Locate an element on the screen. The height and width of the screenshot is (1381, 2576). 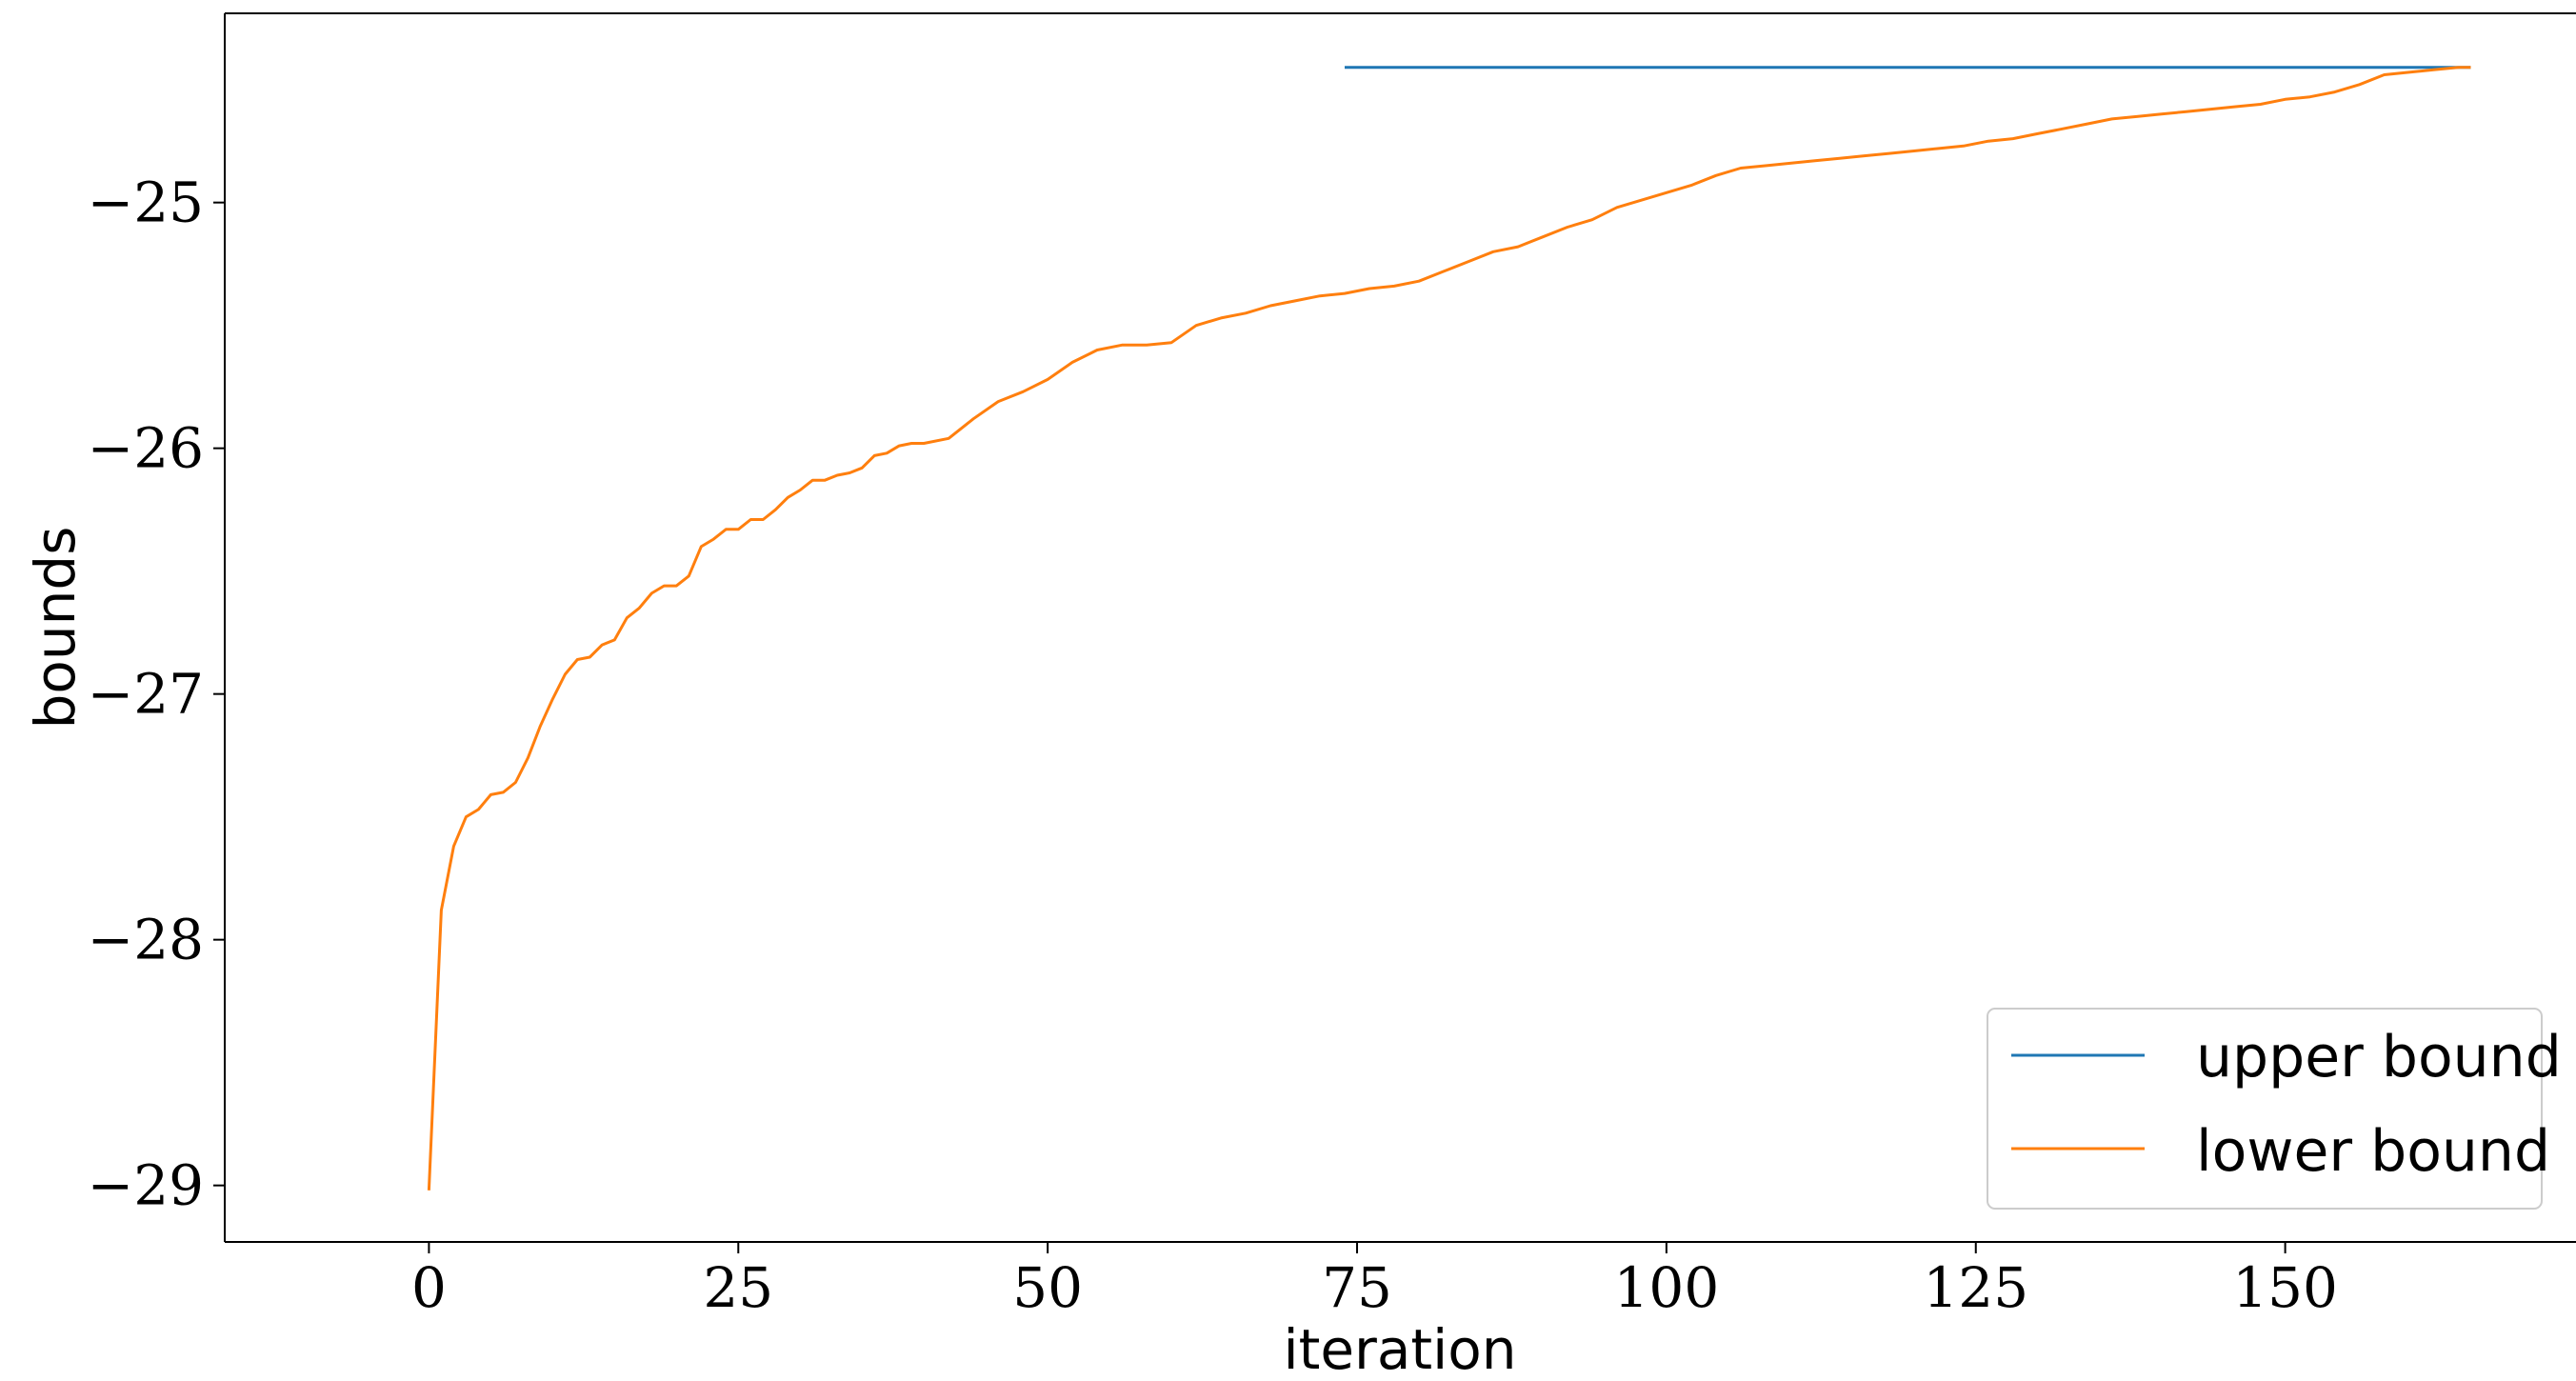
x-tick-label: 100 is located at coordinates (1667, 1287).